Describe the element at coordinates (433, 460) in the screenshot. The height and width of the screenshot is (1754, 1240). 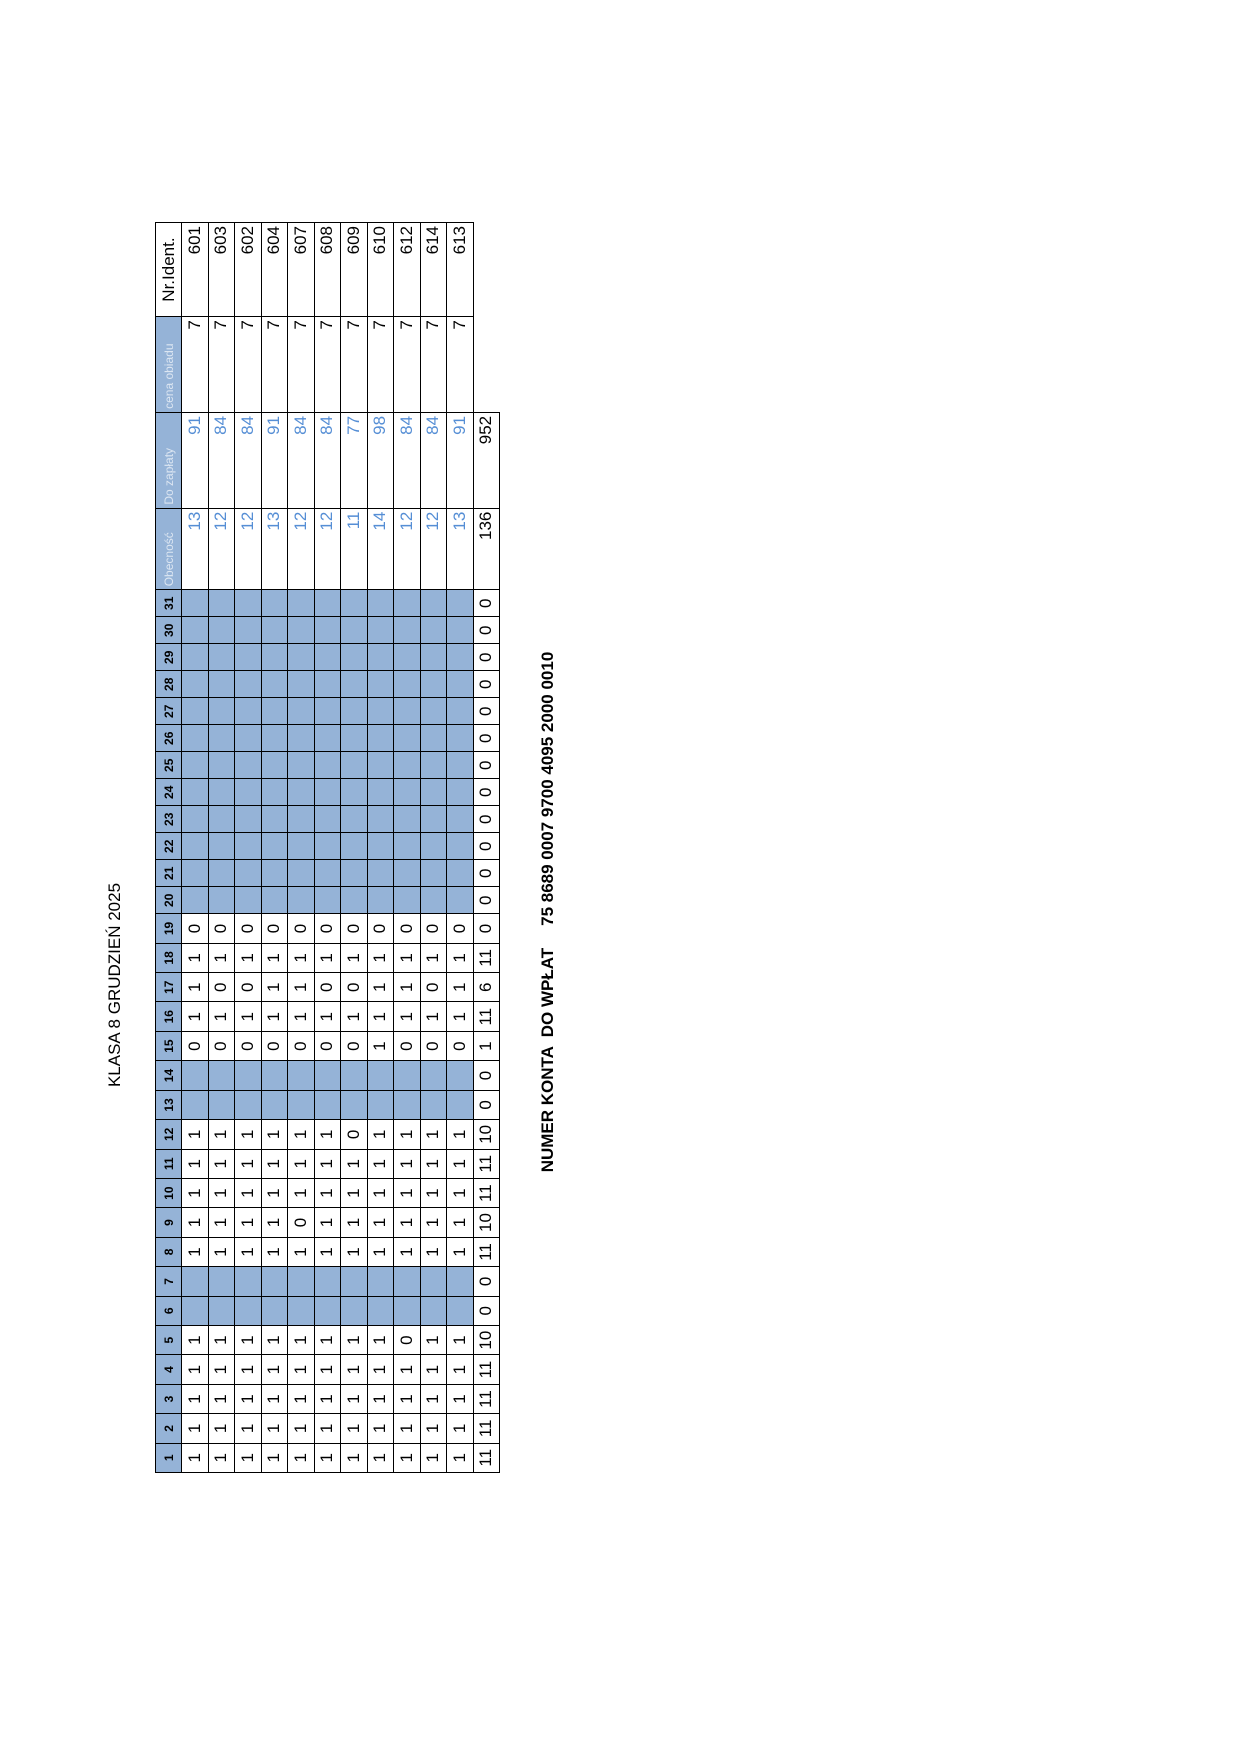
I see `cell: 84` at that location.